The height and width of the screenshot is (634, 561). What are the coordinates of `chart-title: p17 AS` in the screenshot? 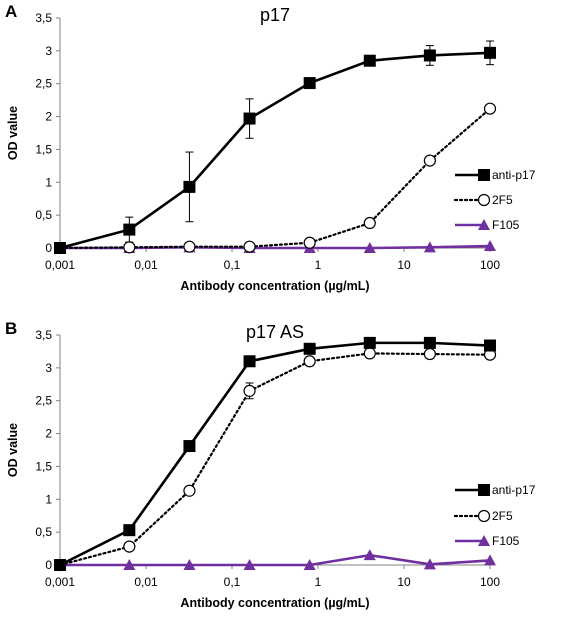 It's located at (275, 332).